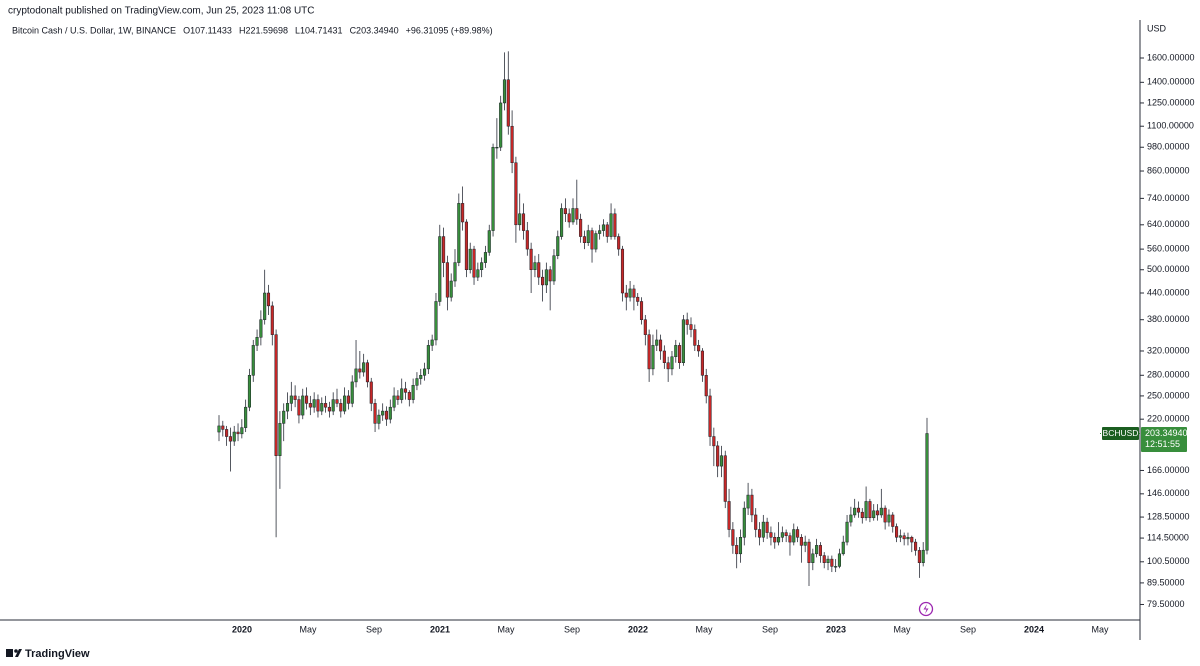  What do you see at coordinates (1168, 537) in the screenshot?
I see `y-tick-label: 114.50000` at bounding box center [1168, 537].